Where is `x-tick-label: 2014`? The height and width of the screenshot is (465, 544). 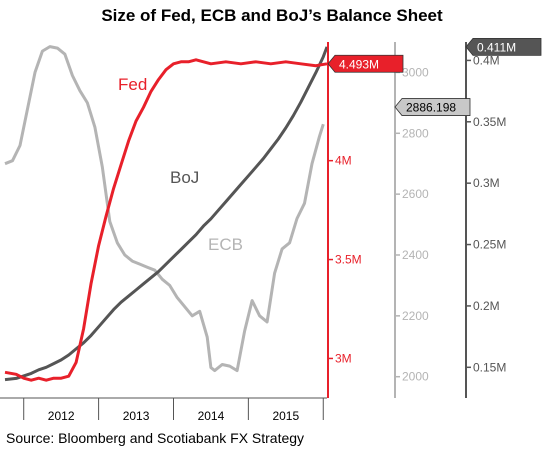
x-tick-label: 2014 is located at coordinates (211, 416).